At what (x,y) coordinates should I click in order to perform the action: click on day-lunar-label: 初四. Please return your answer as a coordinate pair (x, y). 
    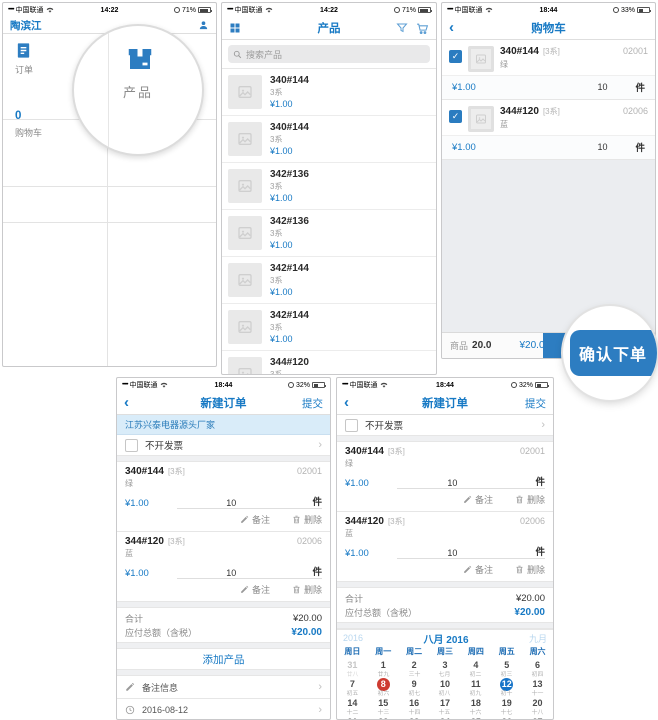
    Looking at the image, I should click on (537, 674).